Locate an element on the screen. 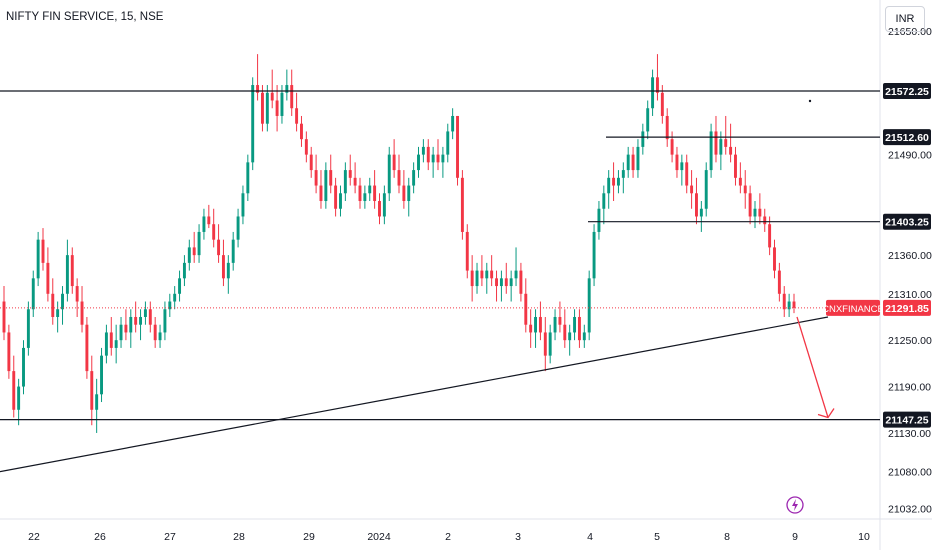 The image size is (932, 550). level-price-label-bg is located at coordinates (907, 91).